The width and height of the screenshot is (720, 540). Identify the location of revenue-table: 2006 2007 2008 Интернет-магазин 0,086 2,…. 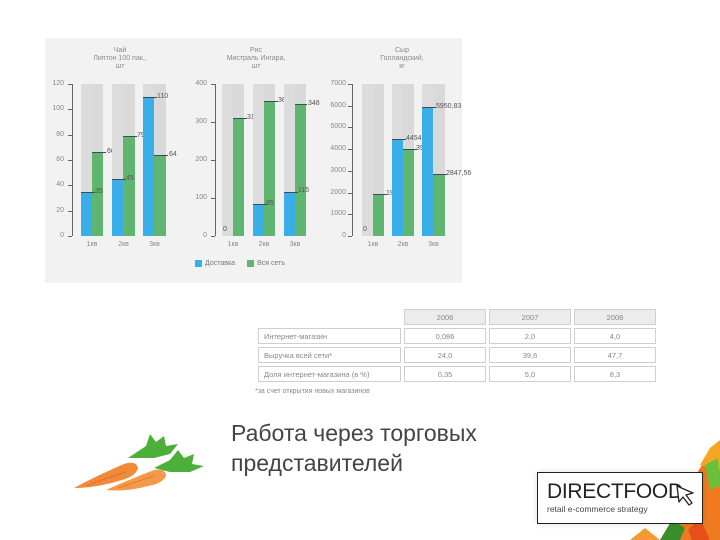
(462, 345).